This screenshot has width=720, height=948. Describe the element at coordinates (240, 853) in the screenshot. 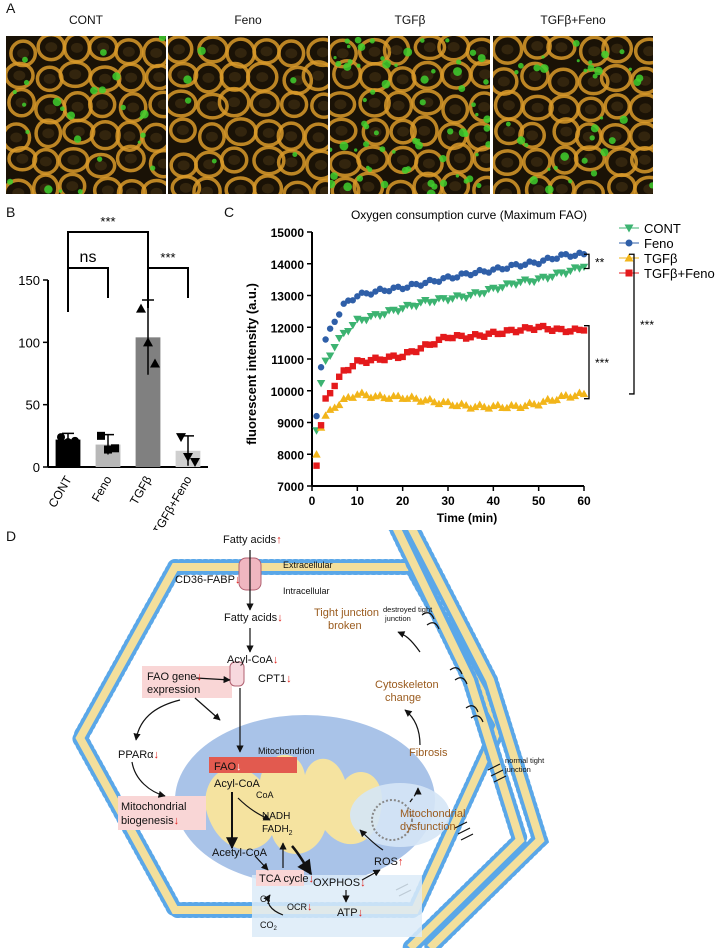

I see `acetyl-coa-label: Acetyl-CoA` at that location.